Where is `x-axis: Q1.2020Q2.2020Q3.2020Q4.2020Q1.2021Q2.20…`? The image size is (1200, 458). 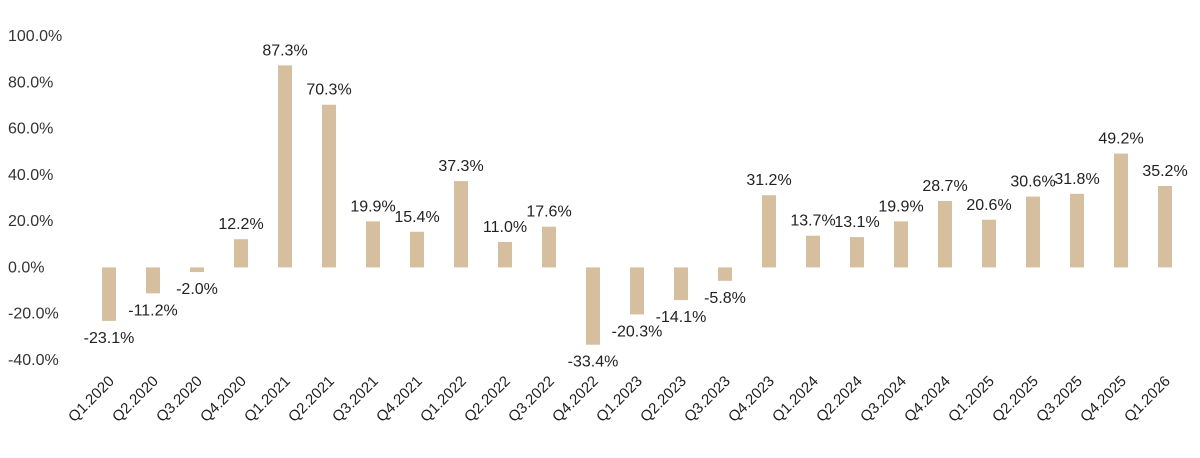
x-axis: Q1.2020Q2.2020Q3.2020Q4.2020Q1.2021Q2.20… is located at coordinates (619, 399).